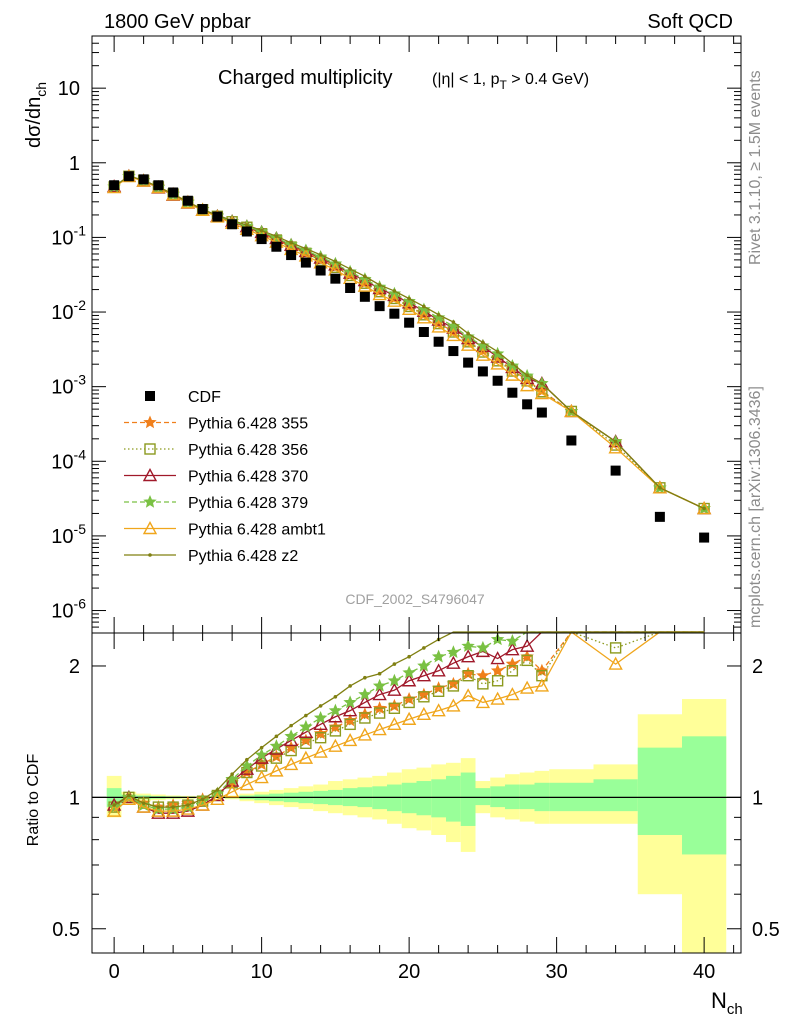  I want to click on ratio-tick-label-right: 2, so click(757, 667).